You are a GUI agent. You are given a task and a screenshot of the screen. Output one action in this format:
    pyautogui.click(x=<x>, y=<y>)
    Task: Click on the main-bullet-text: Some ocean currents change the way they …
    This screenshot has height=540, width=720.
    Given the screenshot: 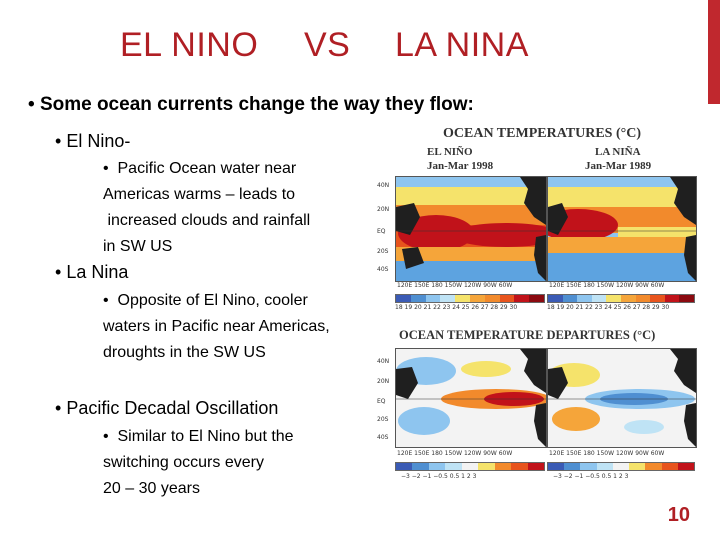 What is the action you would take?
    pyautogui.click(x=256, y=104)
    